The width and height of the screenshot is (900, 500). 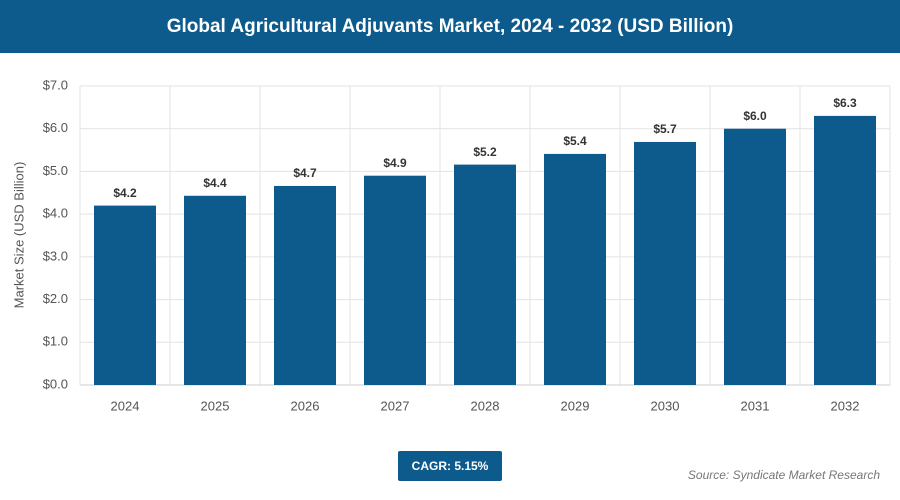 What do you see at coordinates (485, 405) in the screenshot?
I see `x-tick-label: 2028` at bounding box center [485, 405].